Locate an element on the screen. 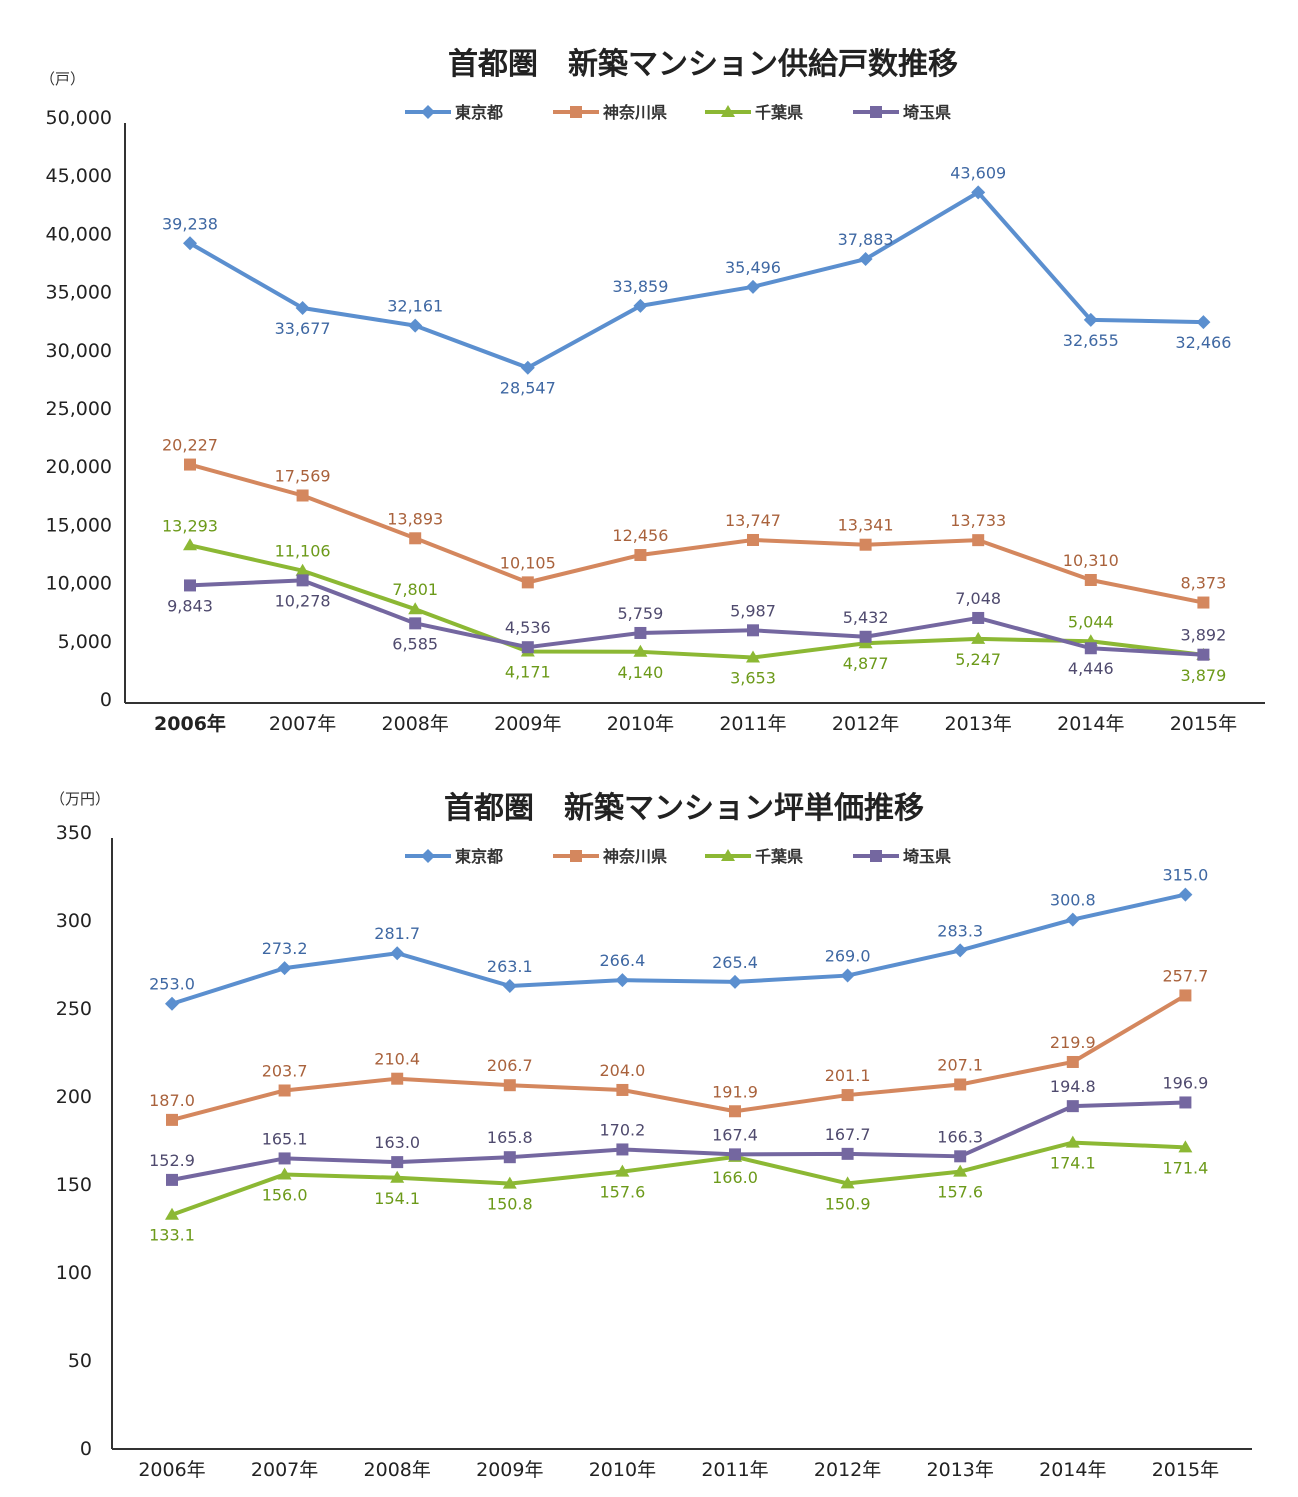 This screenshot has width=1298, height=1497. y-tick-label: 50 is located at coordinates (80, 1361).